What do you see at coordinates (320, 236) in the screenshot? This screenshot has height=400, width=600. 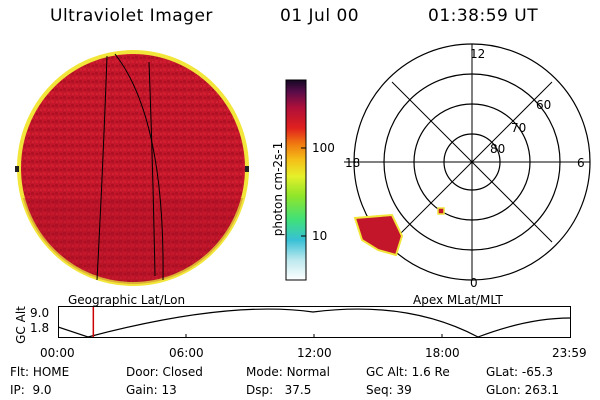 I see `colorbar-tick-10: 10` at bounding box center [320, 236].